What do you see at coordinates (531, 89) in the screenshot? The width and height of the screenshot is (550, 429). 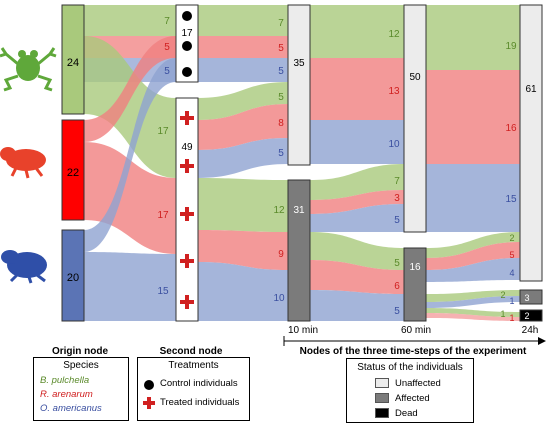 I see `time-node-label: 61` at bounding box center [531, 89].